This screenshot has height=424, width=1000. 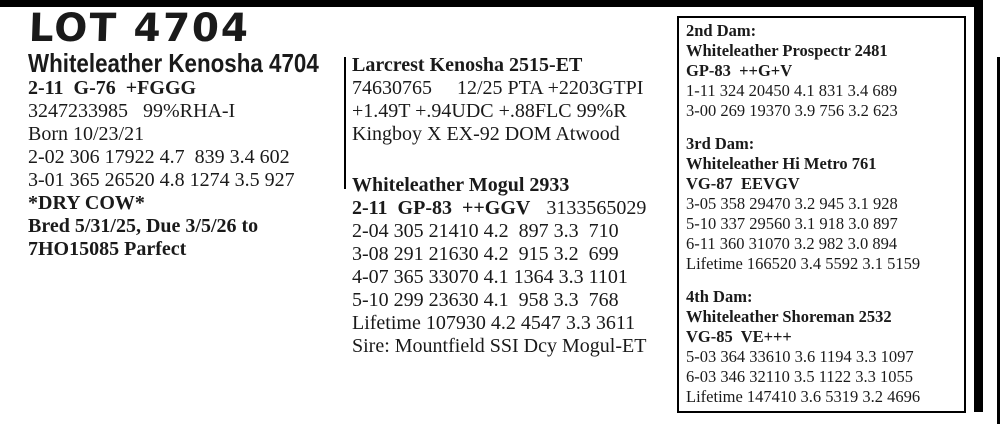 I want to click on dam-section-grade: GP-83 ++G+V, so click(x=739, y=70).